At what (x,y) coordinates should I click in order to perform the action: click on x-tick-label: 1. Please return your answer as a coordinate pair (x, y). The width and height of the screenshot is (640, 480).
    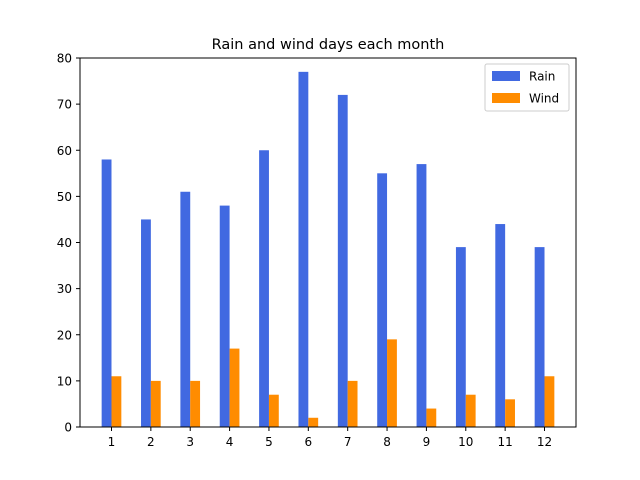
    Looking at the image, I should click on (112, 442).